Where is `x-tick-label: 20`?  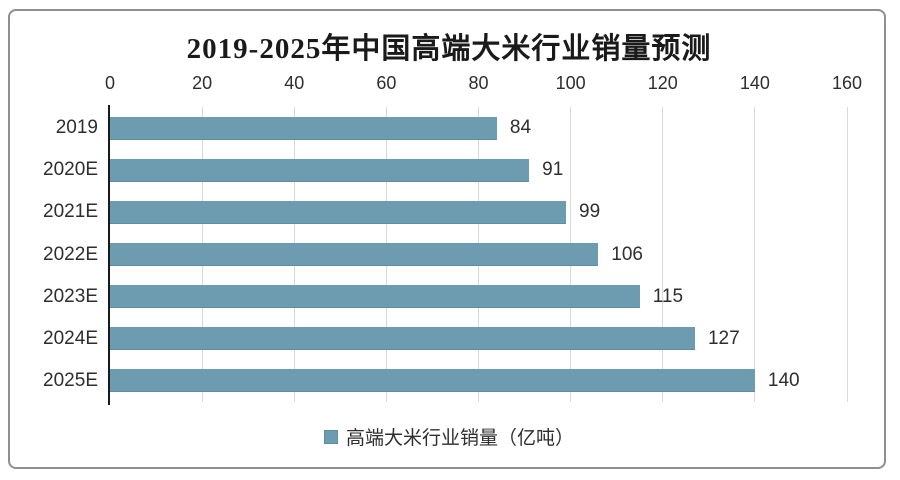
x-tick-label: 20 is located at coordinates (202, 83).